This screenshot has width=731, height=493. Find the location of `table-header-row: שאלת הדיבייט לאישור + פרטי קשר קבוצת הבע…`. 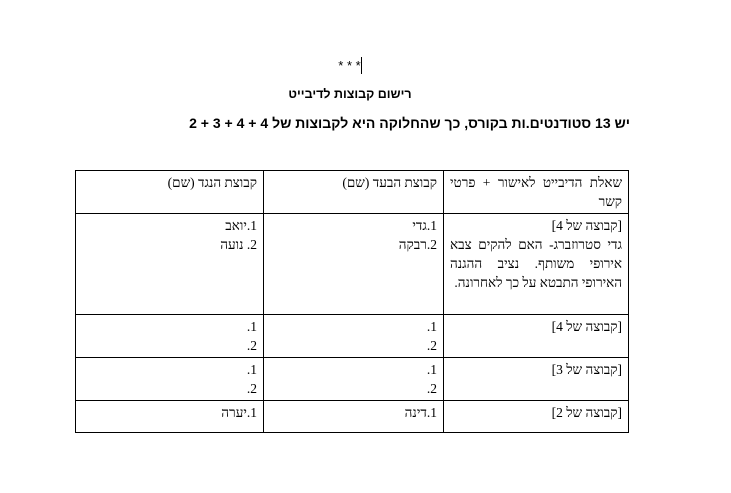

table-header-row: שאלת הדיבייט לאישור + פרטי קשר קבוצת הבע… is located at coordinates (352, 192).